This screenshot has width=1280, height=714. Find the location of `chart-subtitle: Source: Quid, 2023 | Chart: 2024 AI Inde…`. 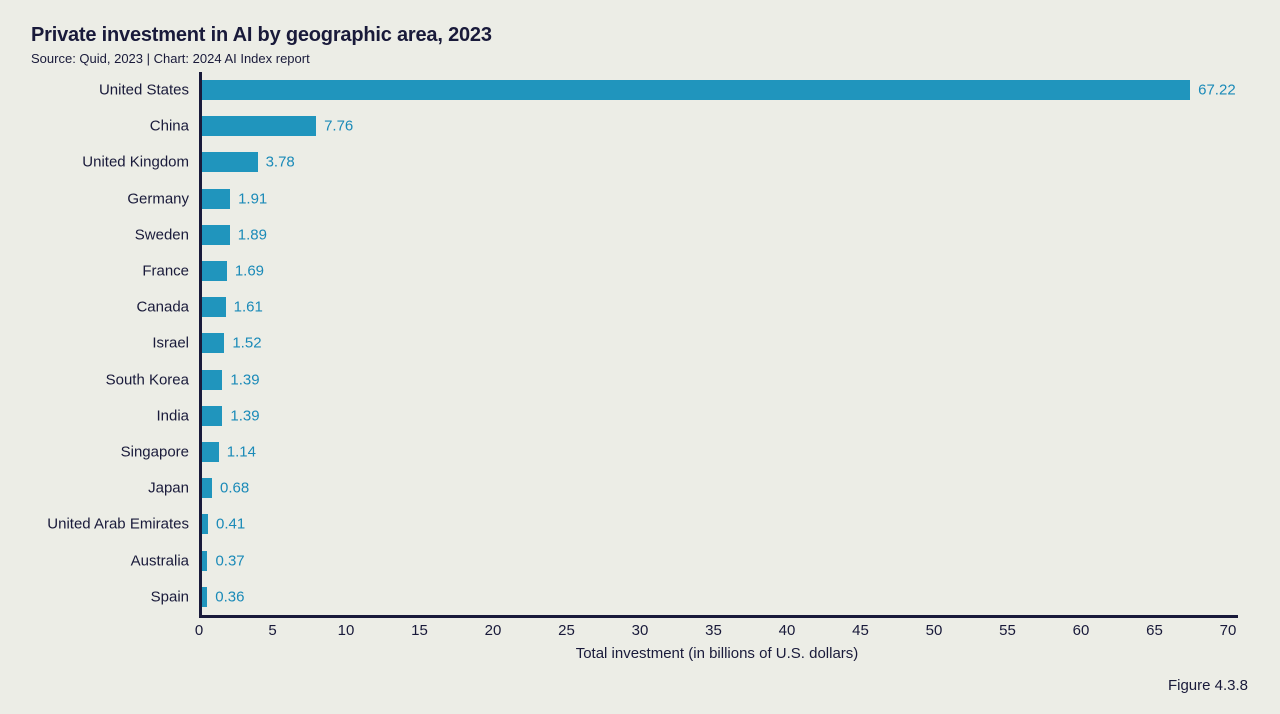

chart-subtitle: Source: Quid, 2023 | Chart: 2024 AI Inde… is located at coordinates (170, 58).